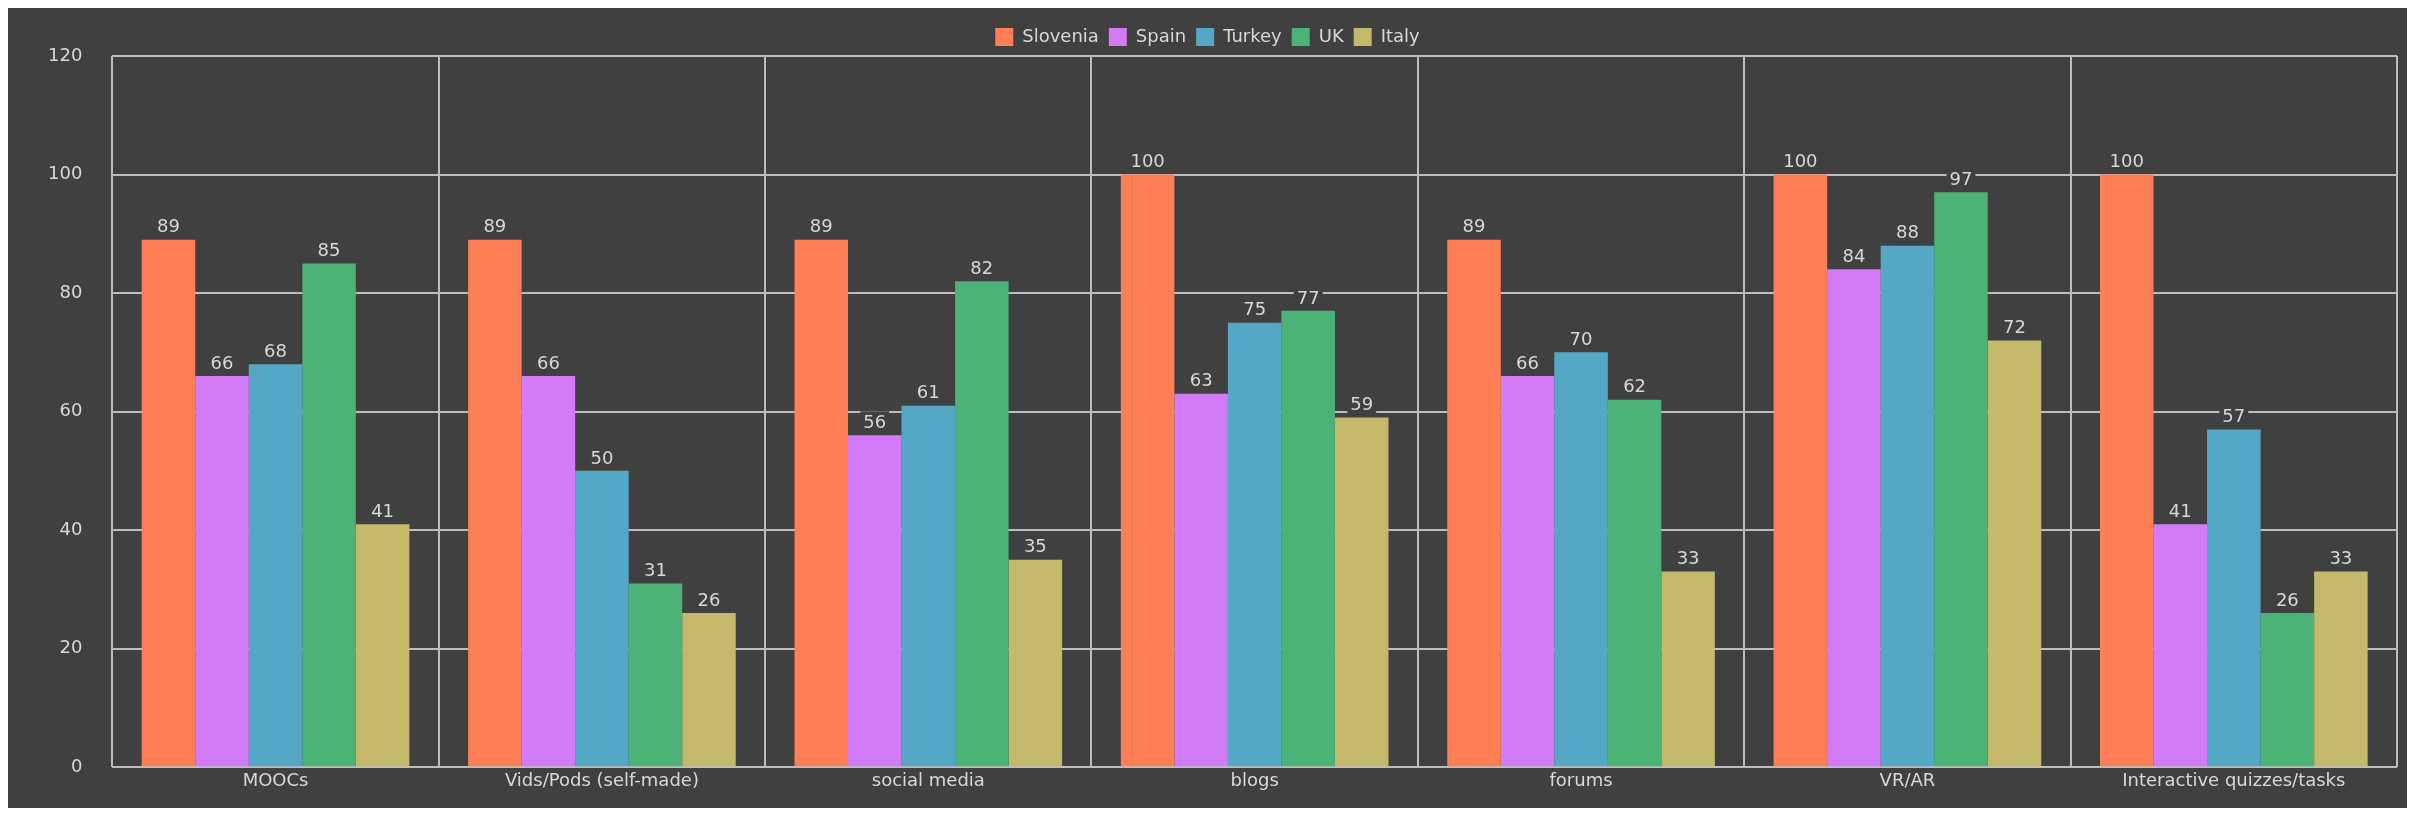  What do you see at coordinates (655, 570) in the screenshot?
I see `data-label: 31` at bounding box center [655, 570].